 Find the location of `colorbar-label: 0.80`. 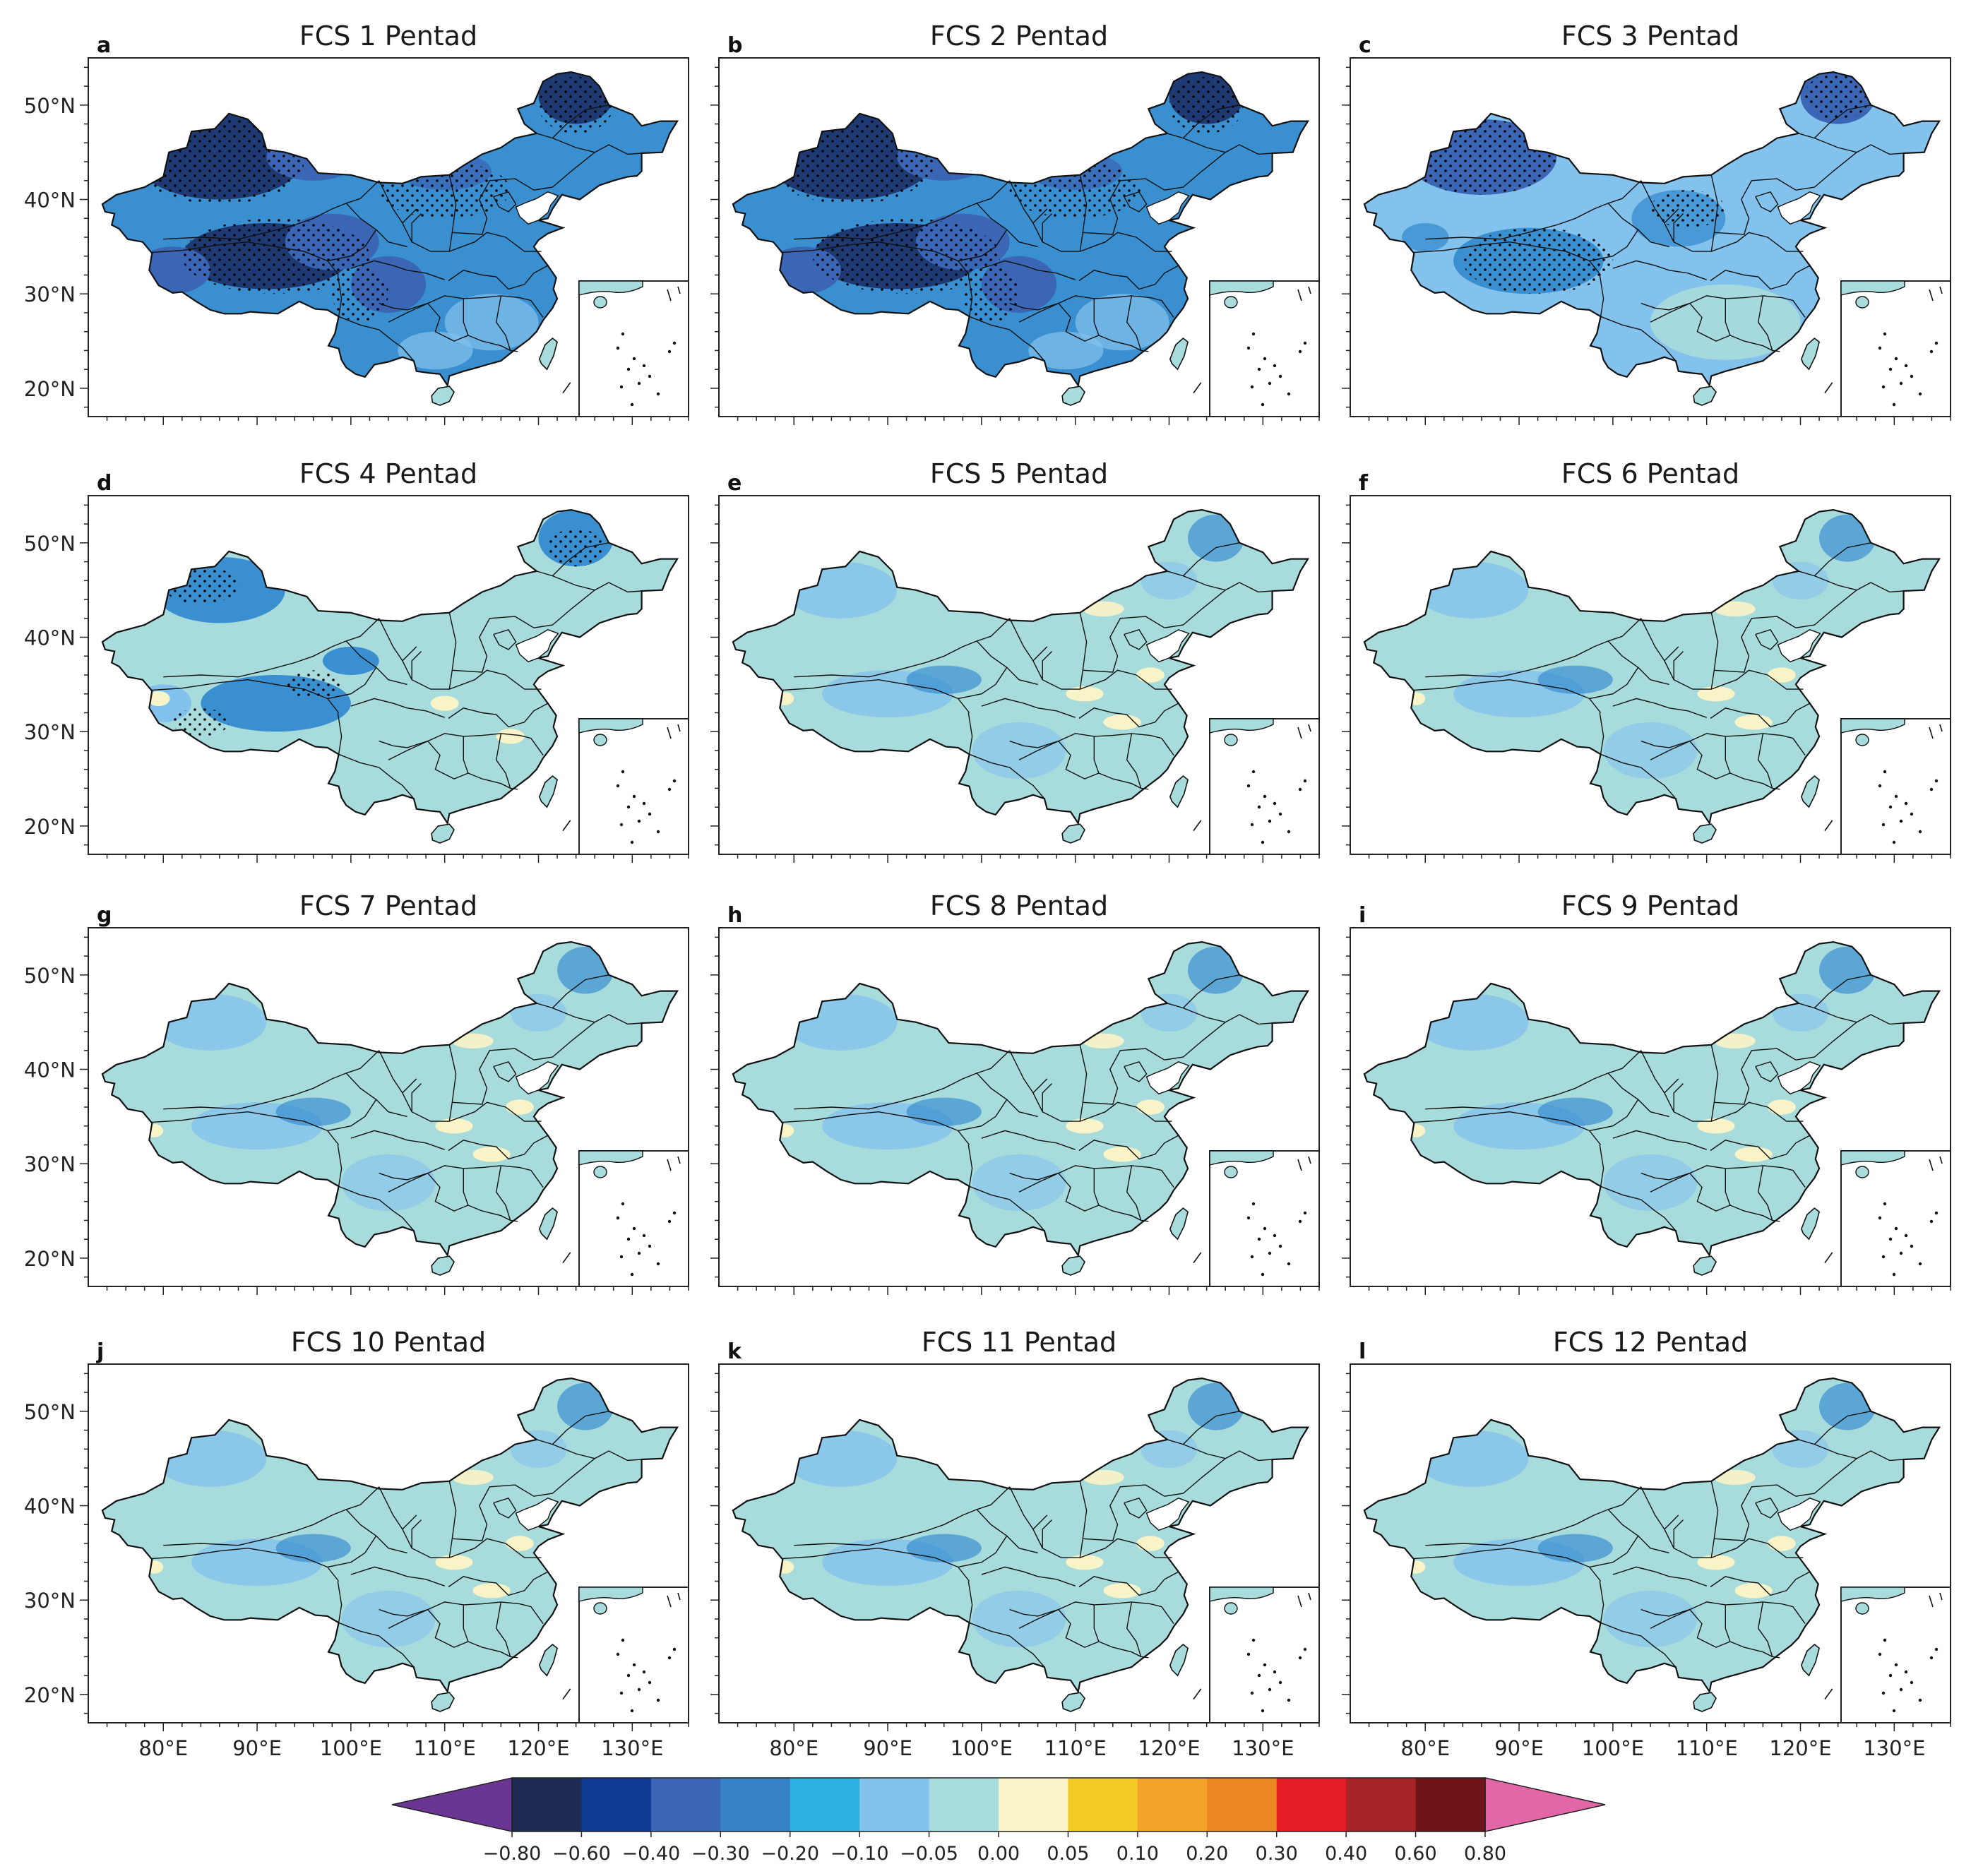

colorbar-label: 0.80 is located at coordinates (1485, 1854).